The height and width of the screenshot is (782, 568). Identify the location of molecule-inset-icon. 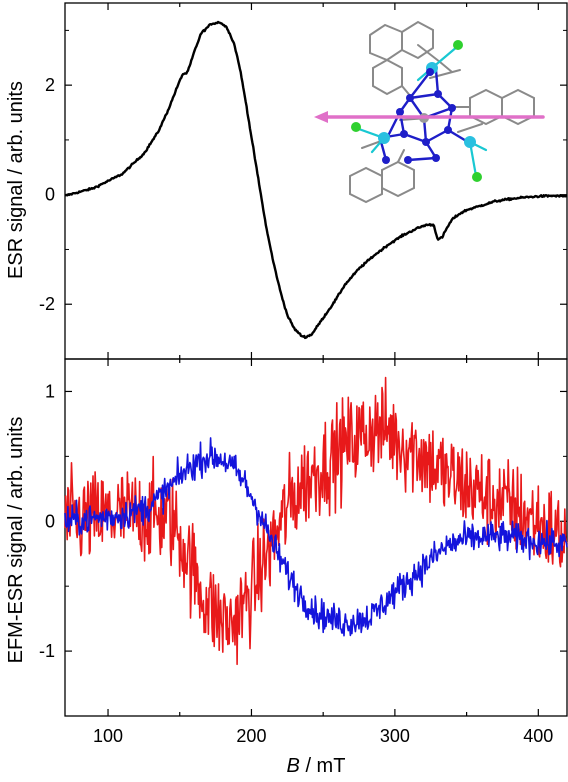
(429, 112).